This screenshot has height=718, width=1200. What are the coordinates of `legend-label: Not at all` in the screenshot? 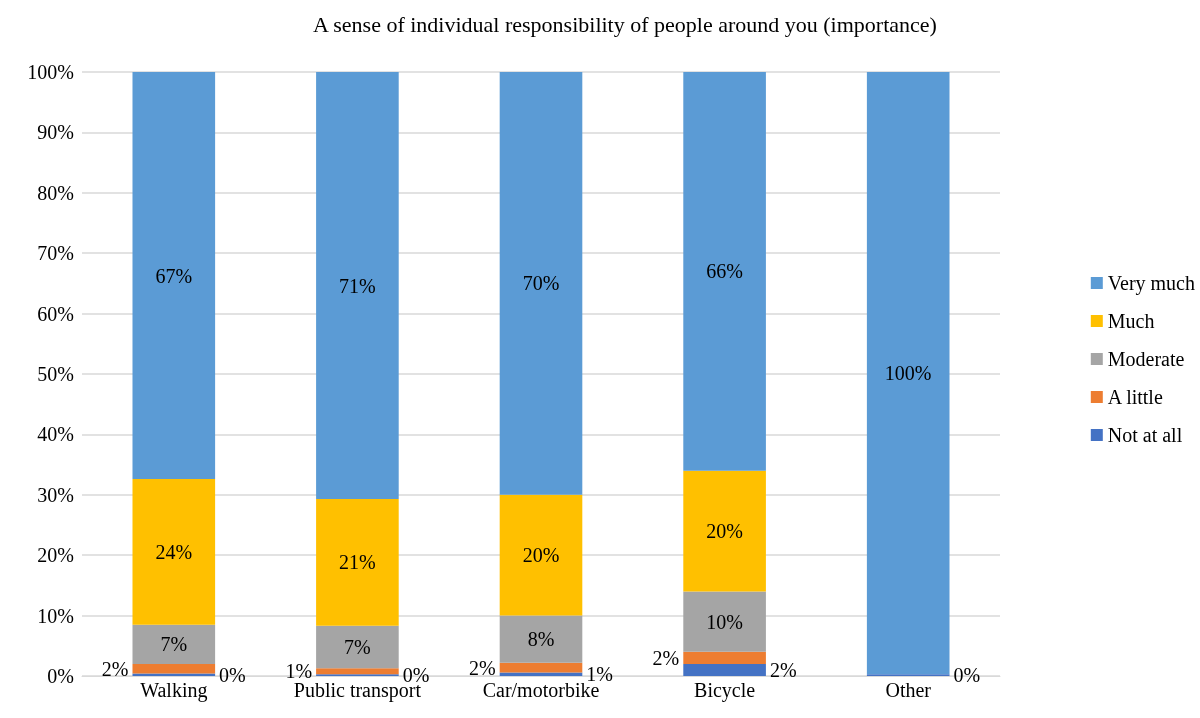 It's located at (1145, 435).